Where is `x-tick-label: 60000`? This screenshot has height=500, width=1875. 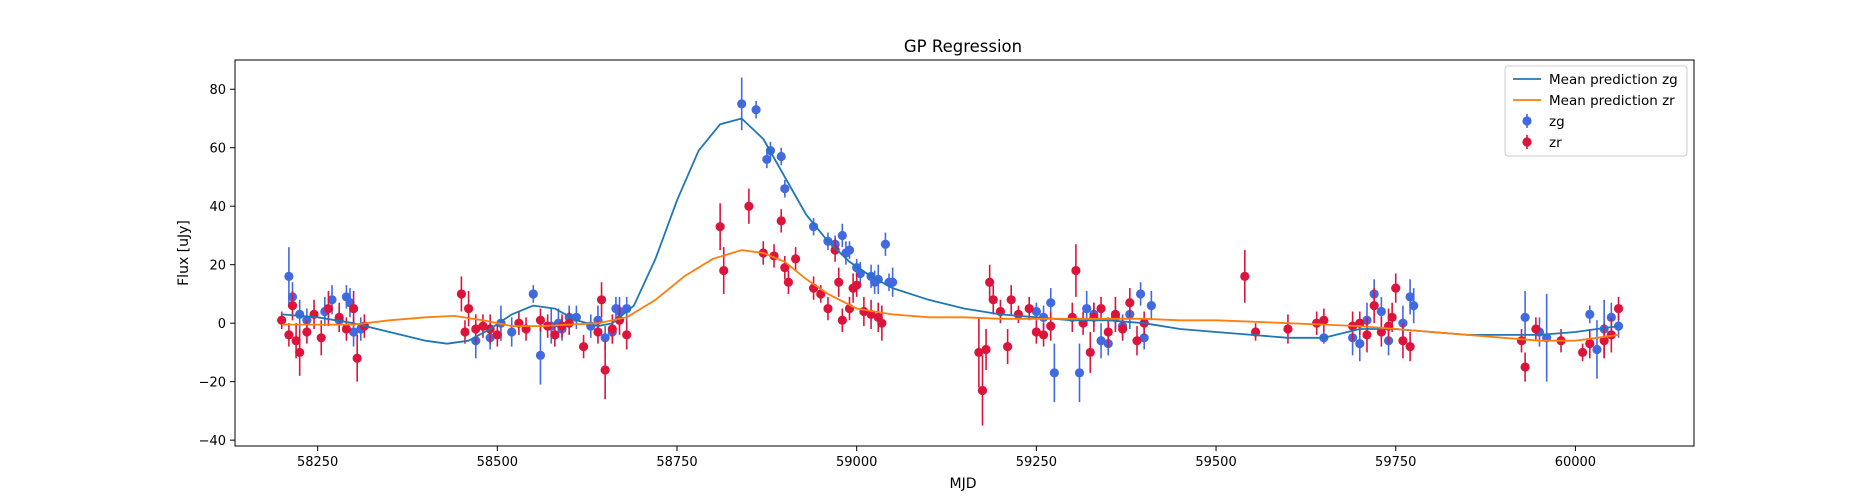 x-tick-label: 60000 is located at coordinates (1575, 462).